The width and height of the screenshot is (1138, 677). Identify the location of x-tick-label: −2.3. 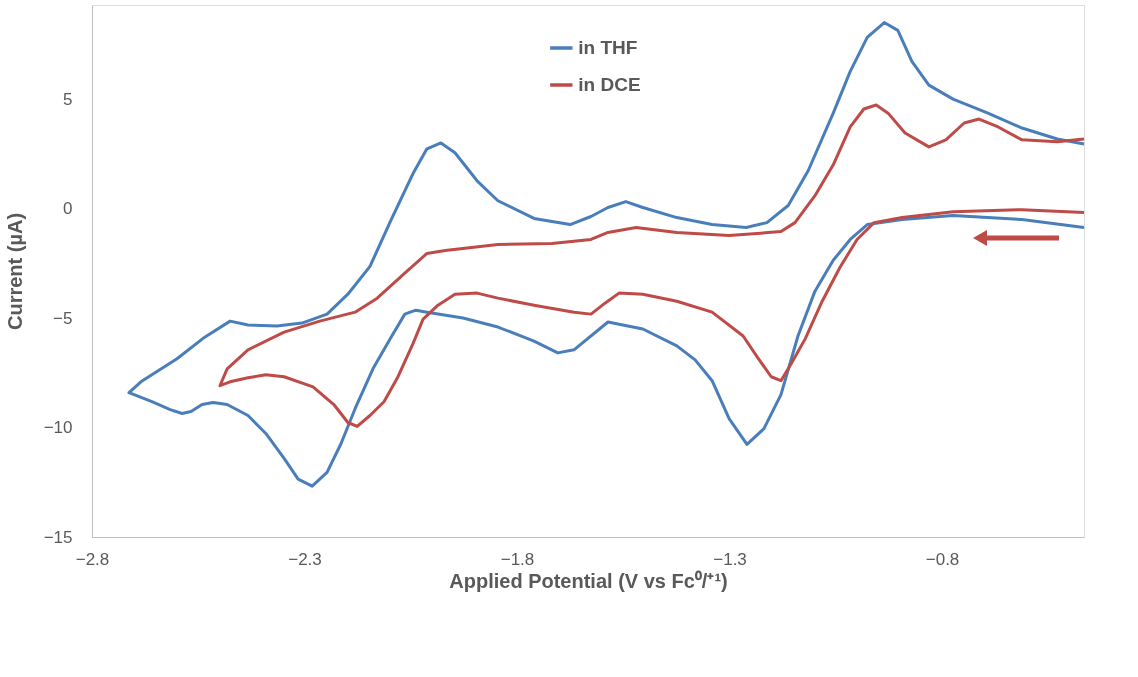
(305, 559).